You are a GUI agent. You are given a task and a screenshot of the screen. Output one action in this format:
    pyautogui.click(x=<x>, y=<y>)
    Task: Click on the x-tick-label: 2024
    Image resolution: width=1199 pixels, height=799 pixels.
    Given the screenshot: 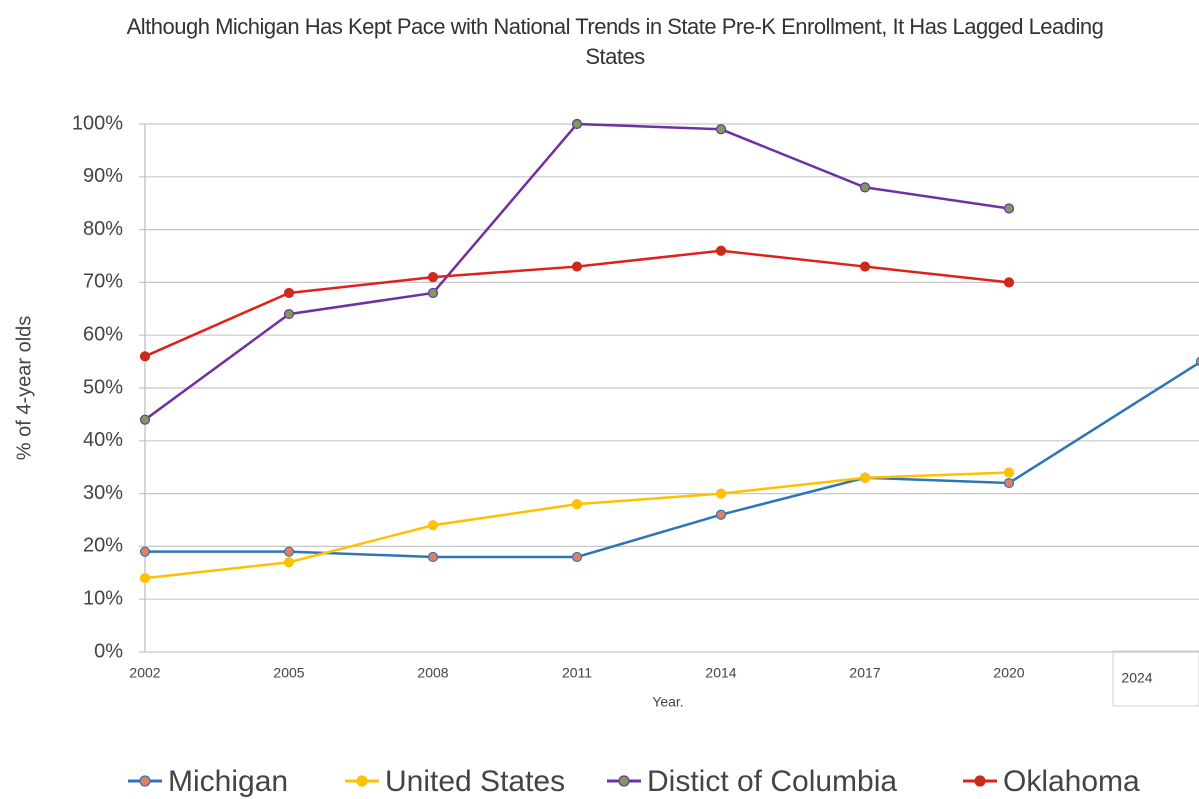 What is the action you would take?
    pyautogui.click(x=1136, y=678)
    